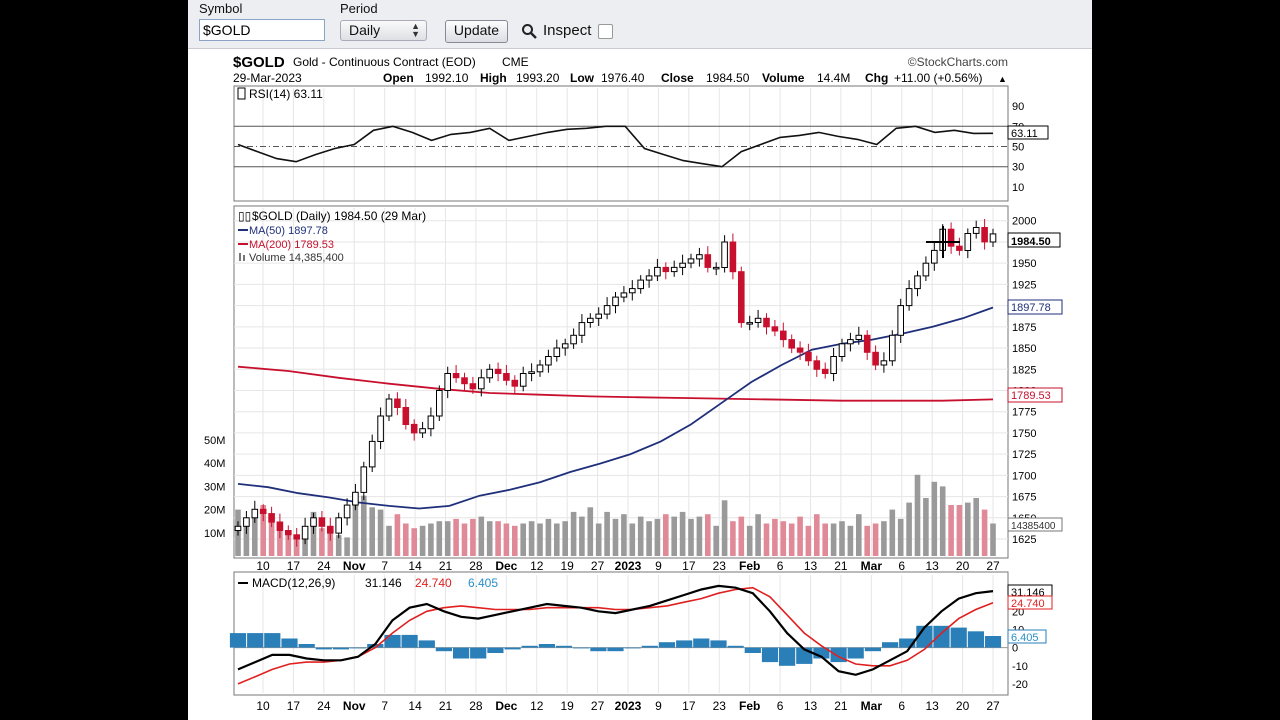  Describe the element at coordinates (398, 78) in the screenshot. I see `open-label: Open` at that location.